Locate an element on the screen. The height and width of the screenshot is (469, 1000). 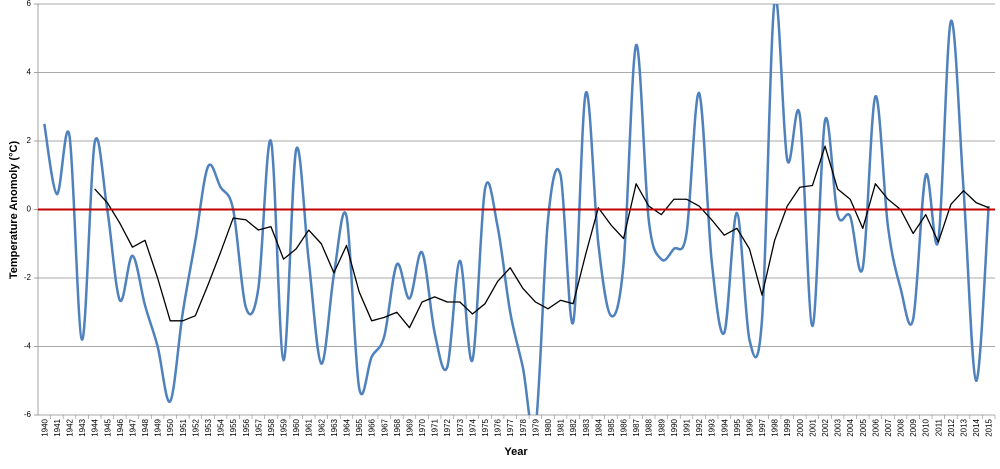
x-tick-label: 1951 is located at coordinates (183, 427).